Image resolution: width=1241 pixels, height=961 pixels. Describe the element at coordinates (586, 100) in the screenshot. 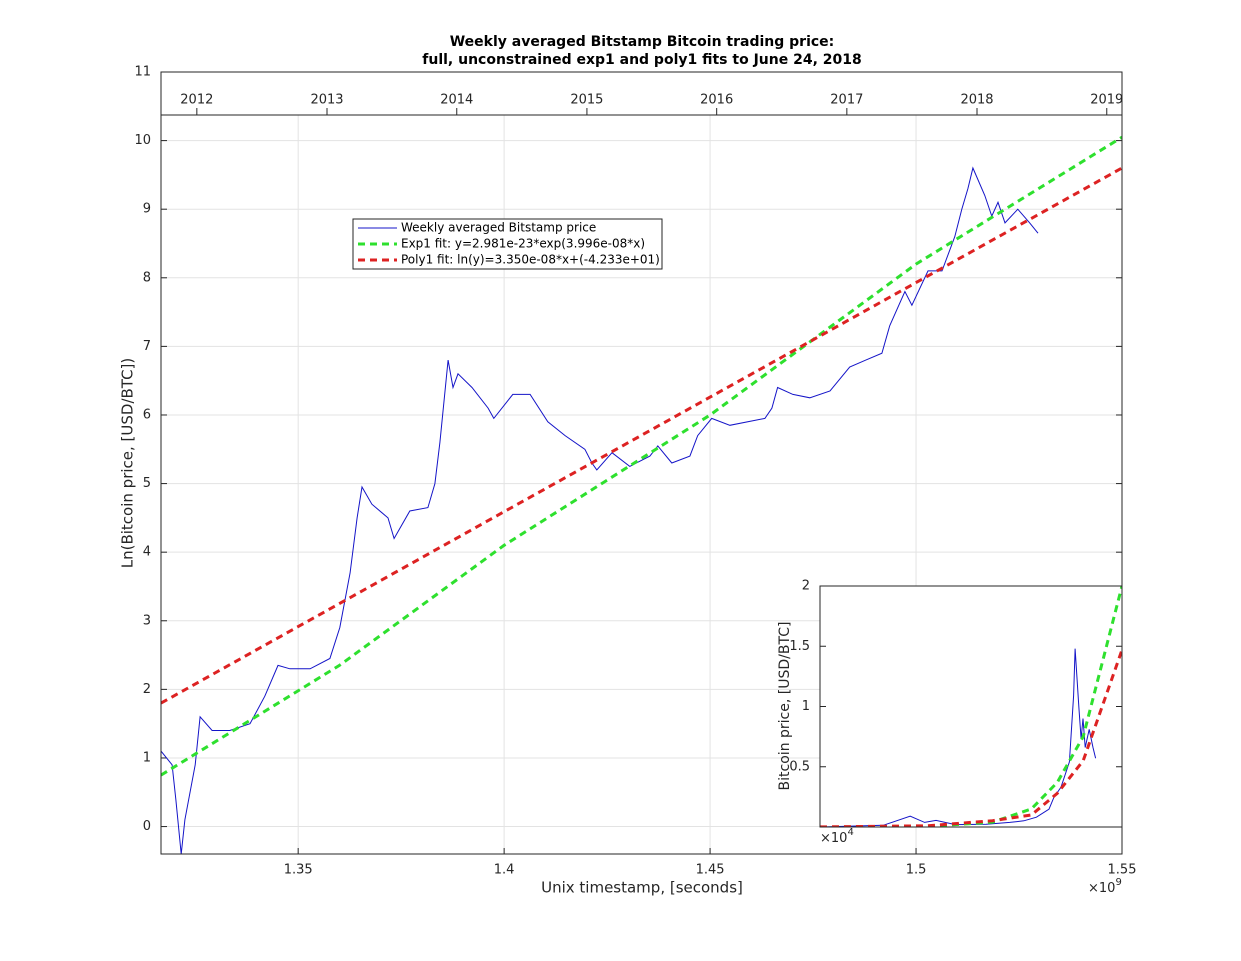

I see `year-tick-label: 2015` at that location.